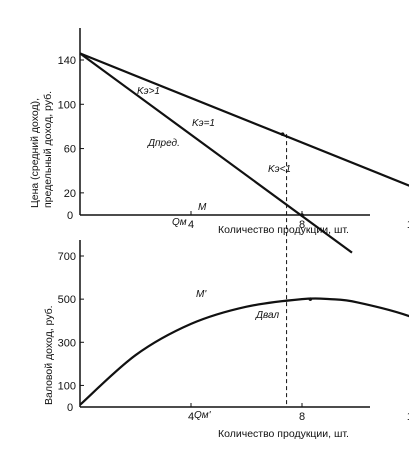 The image size is (409, 453). I want to click on label-q-m: Qм, so click(179, 222).